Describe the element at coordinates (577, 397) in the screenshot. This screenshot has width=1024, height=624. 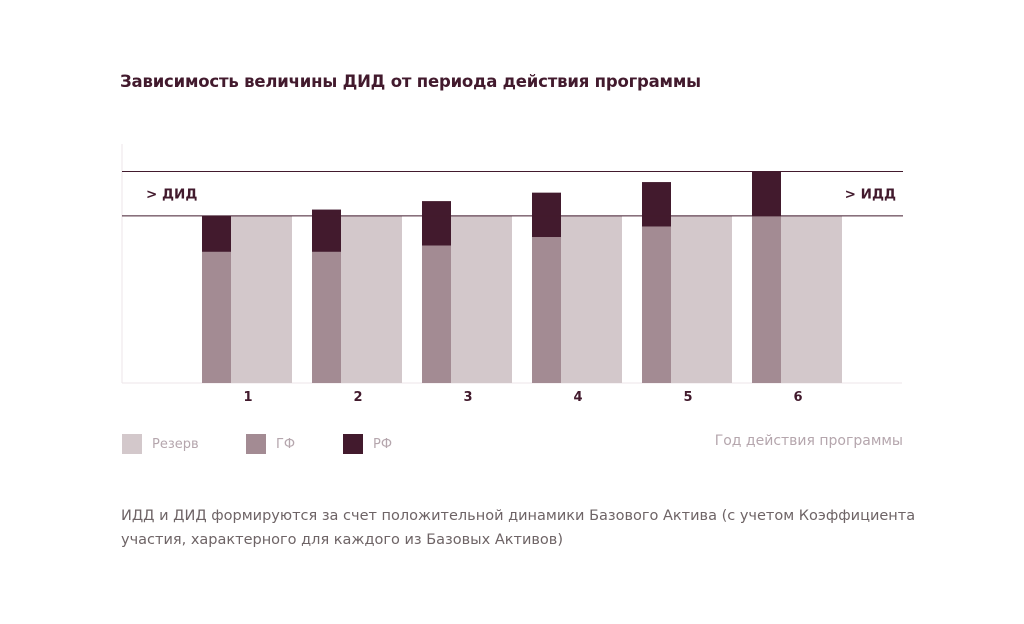
I see `x-tick-label-4: 4` at that location.